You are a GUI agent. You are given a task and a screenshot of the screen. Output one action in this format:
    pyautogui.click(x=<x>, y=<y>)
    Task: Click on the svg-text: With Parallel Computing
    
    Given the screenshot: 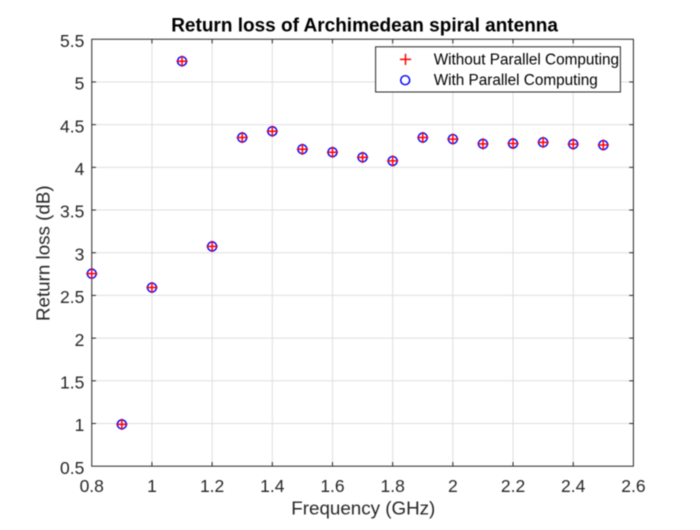 What is the action you would take?
    pyautogui.click(x=516, y=80)
    